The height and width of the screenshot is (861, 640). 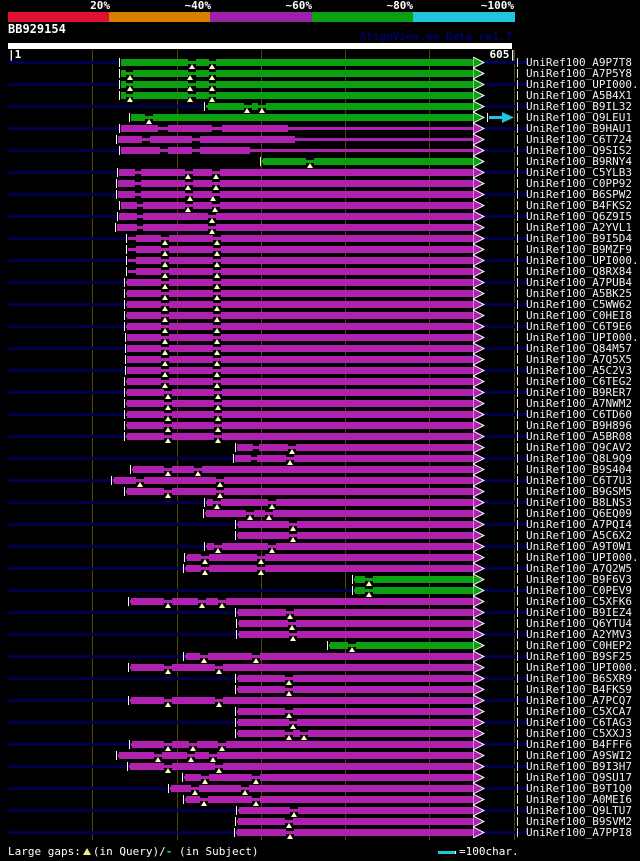 I want to click on hit-label: UniRef100_Q9SU17, so click(x=579, y=777).